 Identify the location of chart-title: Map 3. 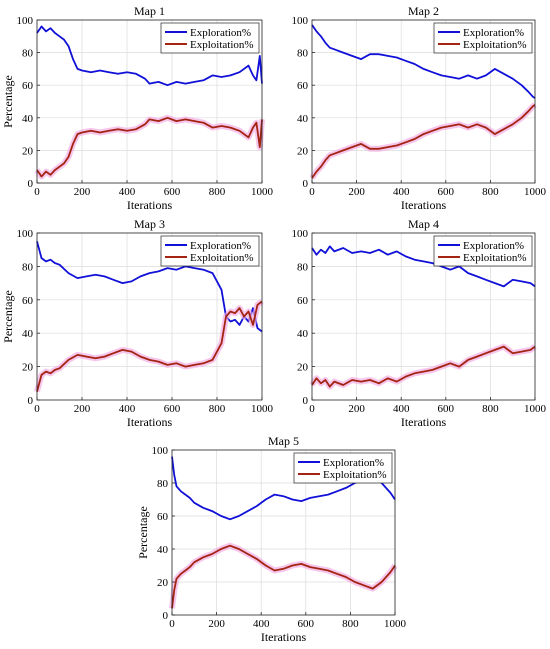
(149, 224).